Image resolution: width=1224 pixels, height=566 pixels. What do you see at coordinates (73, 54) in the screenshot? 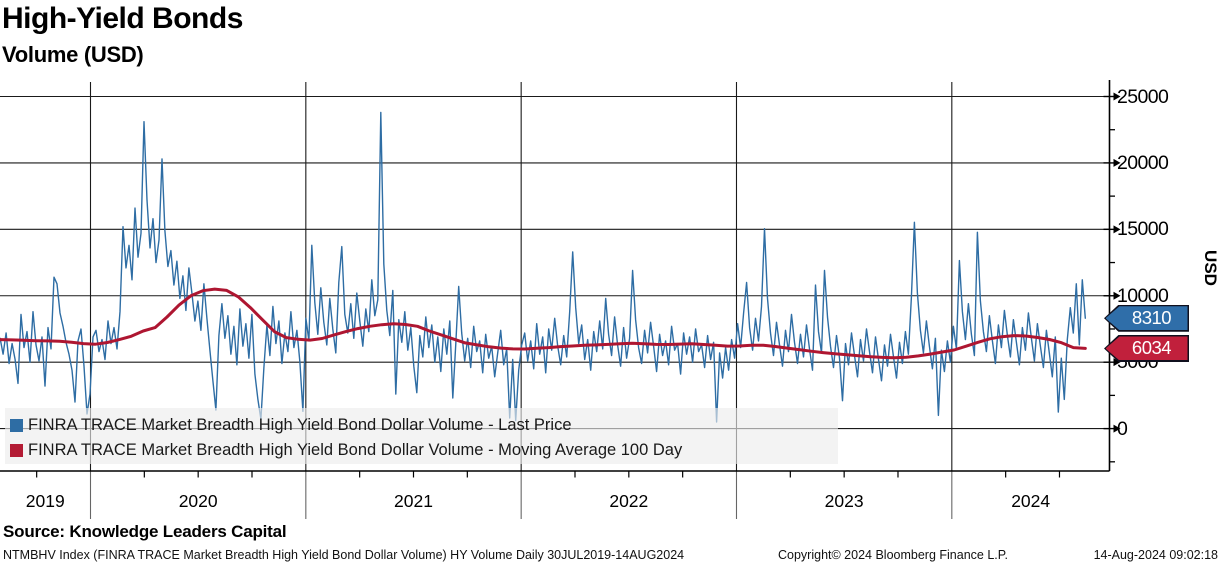
I see `page-subtitle: Volume (USD)` at bounding box center [73, 54].